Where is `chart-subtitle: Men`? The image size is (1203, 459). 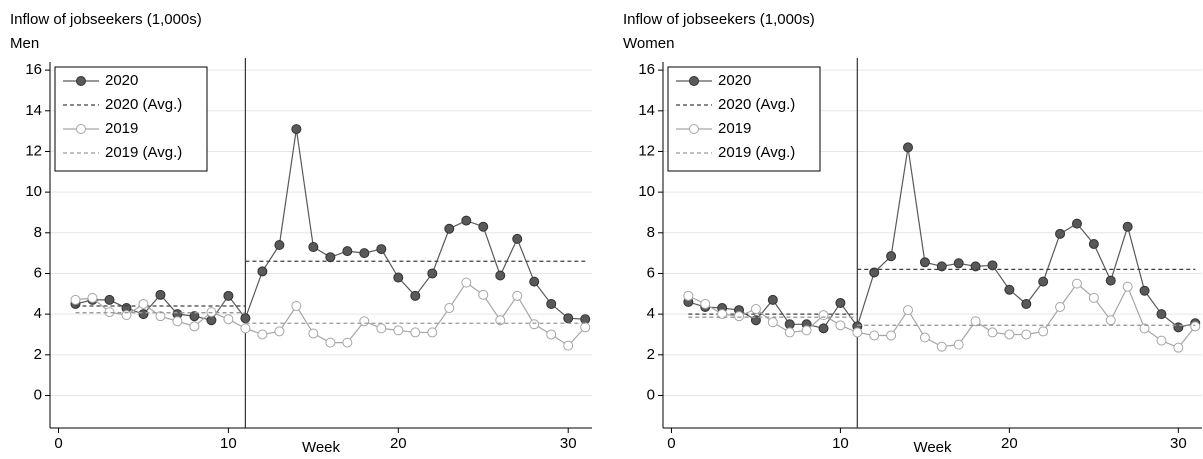 chart-subtitle: Men is located at coordinates (24, 43).